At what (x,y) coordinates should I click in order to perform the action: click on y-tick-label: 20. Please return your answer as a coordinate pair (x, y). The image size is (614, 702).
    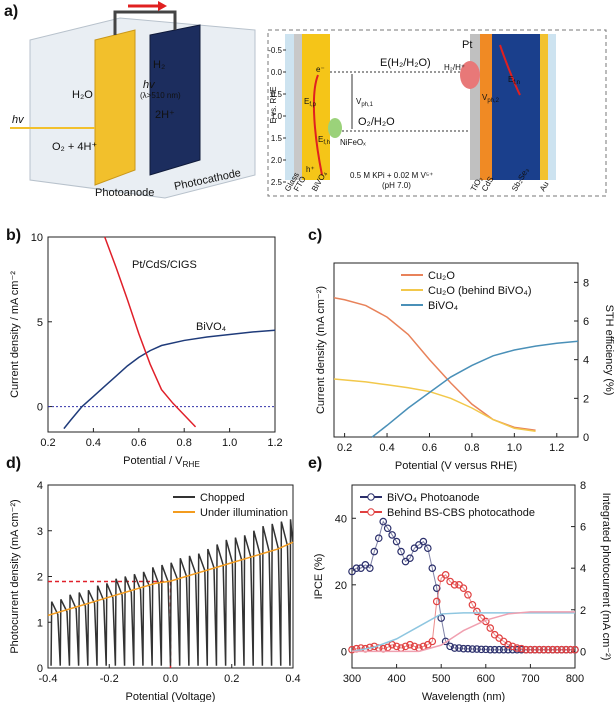
    Looking at the image, I should click on (341, 586).